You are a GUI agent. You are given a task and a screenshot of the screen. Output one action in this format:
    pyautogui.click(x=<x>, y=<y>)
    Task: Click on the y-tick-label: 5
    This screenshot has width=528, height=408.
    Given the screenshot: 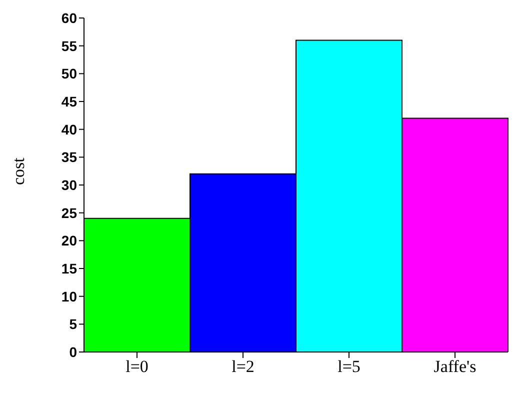 What is the action you would take?
    pyautogui.click(x=73, y=324)
    